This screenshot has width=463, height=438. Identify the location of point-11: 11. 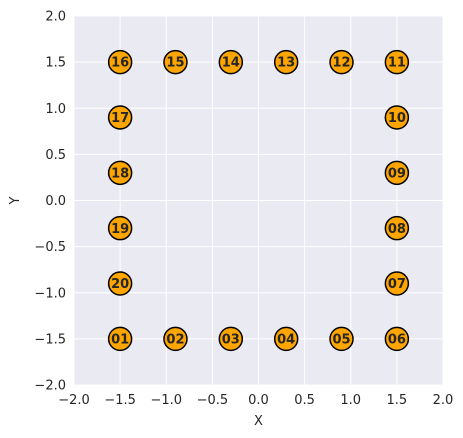
(397, 62).